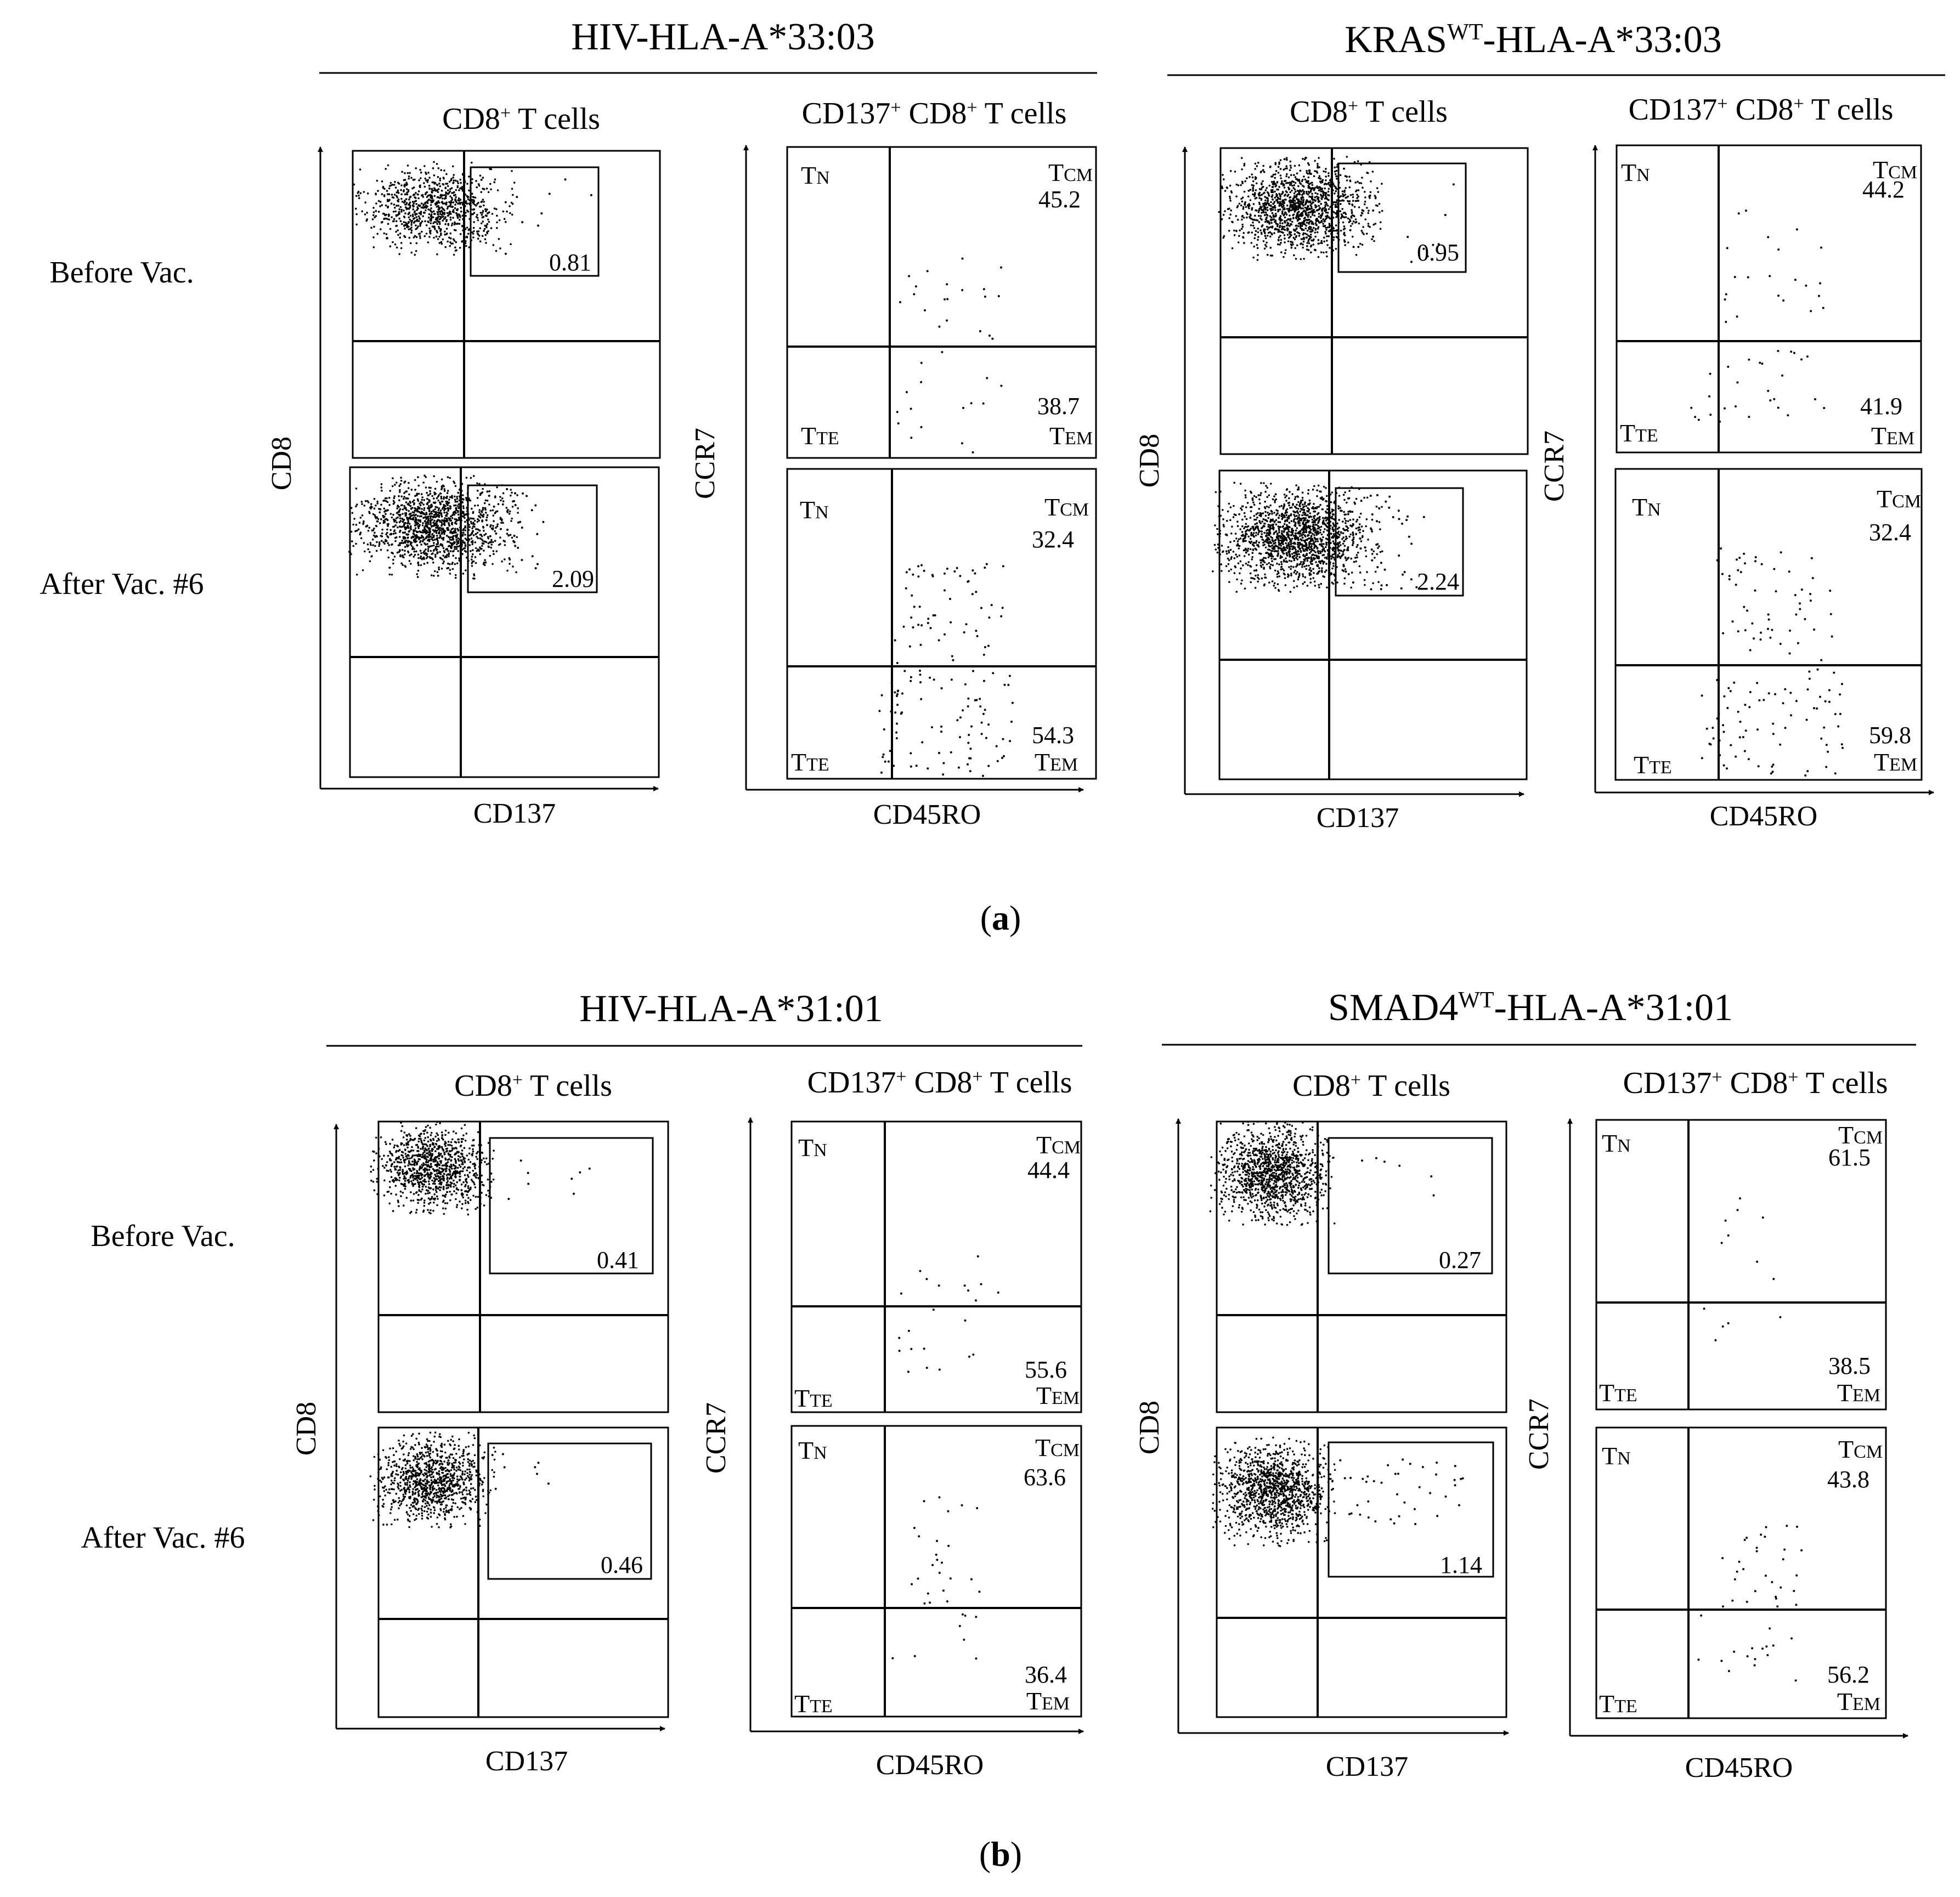  Describe the element at coordinates (1001, 917) in the screenshot. I see `caption-a: (a)` at that location.